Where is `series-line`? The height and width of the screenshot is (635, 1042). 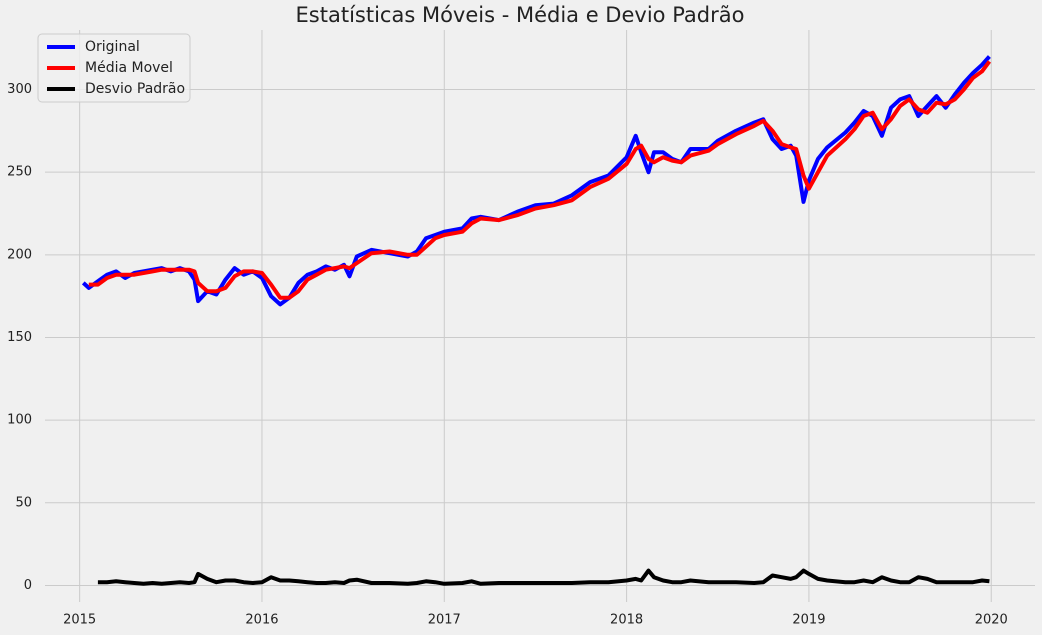 series-line is located at coordinates (543, 577).